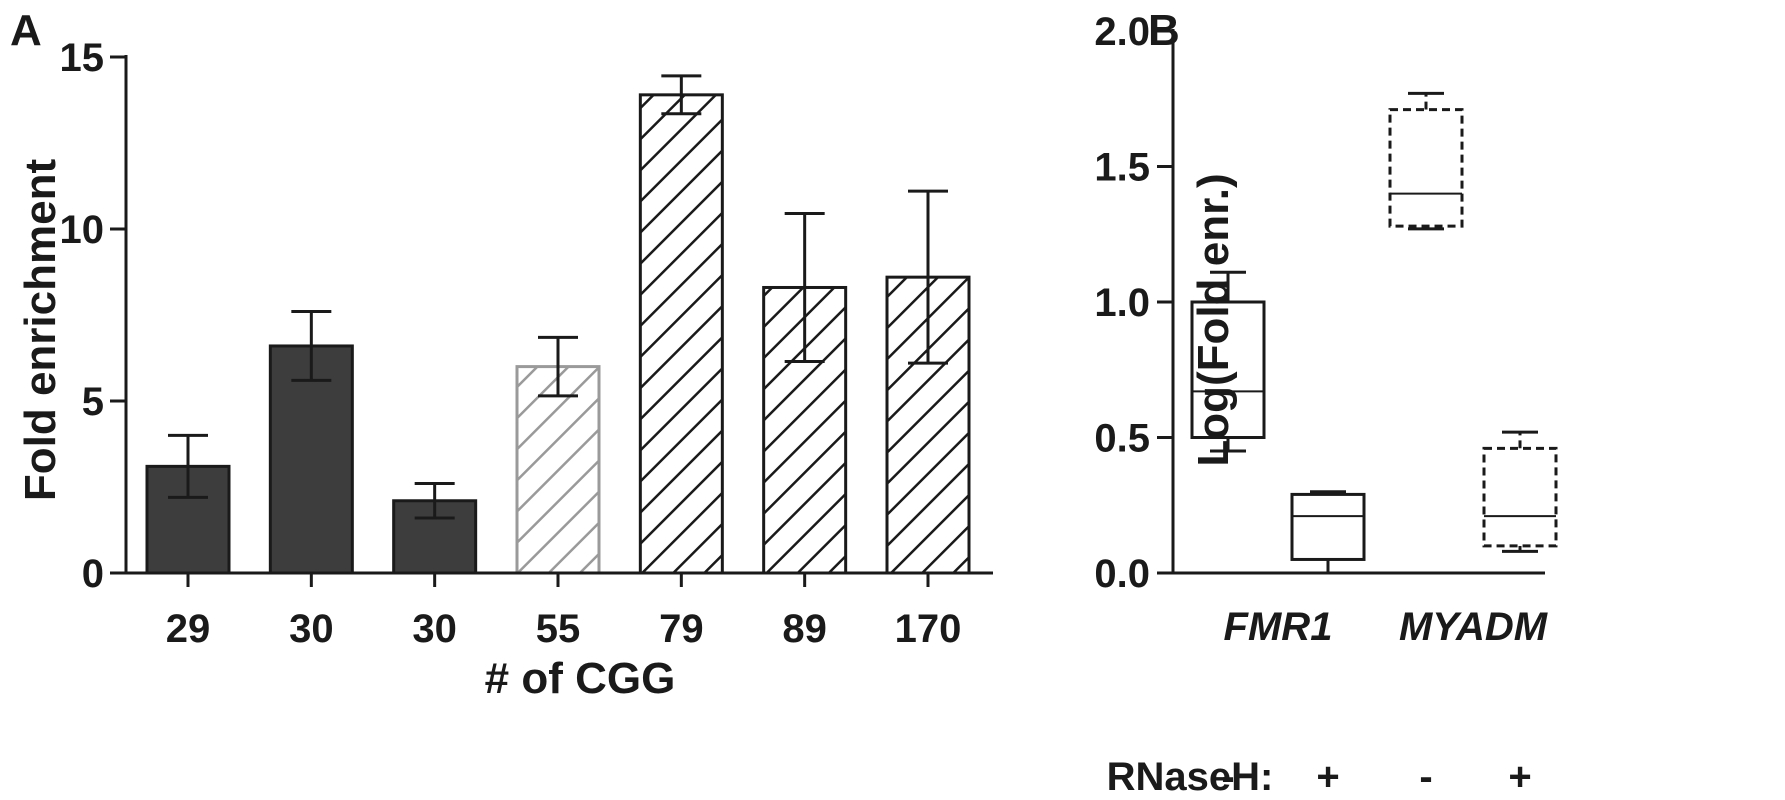 The image size is (1785, 800). I want to click on y-tick-label-a: 15, so click(82, 58).